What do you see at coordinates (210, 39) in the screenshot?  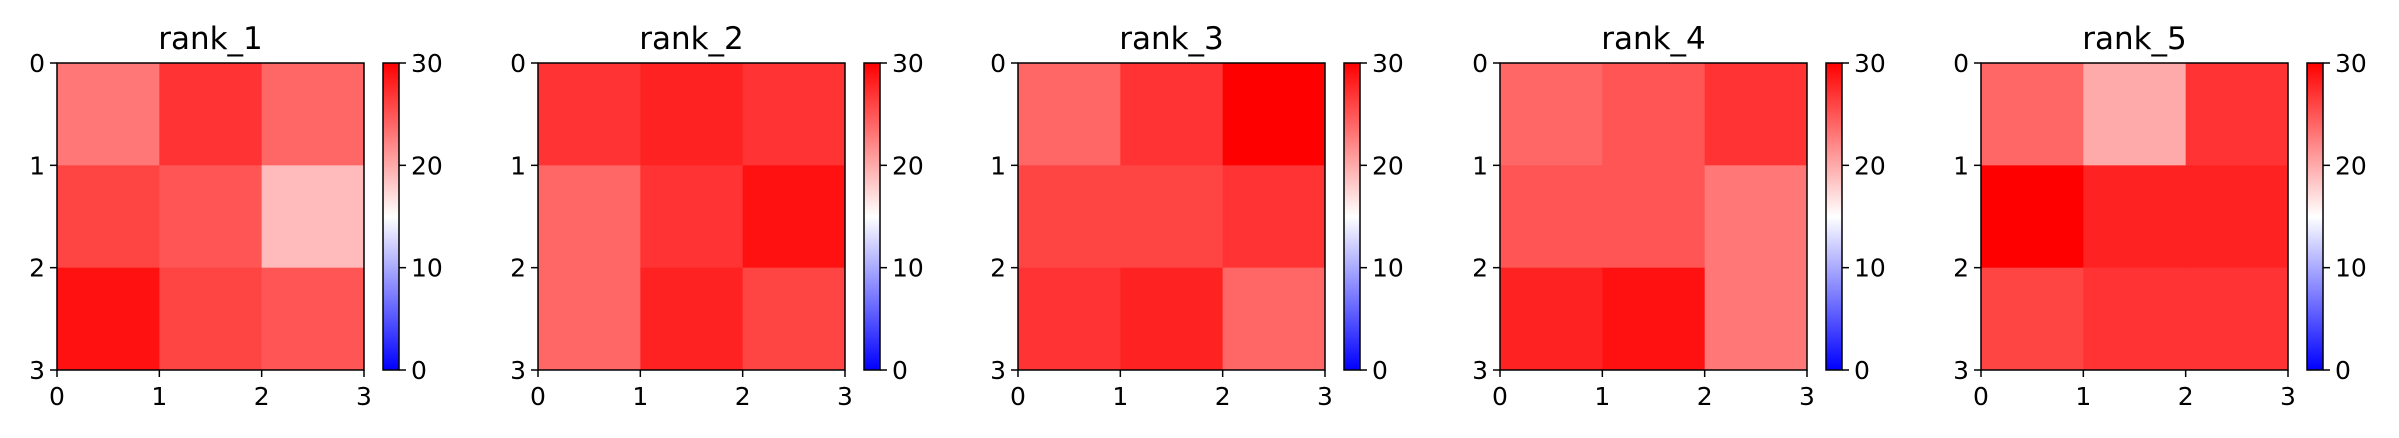 I see `chart-title: rank_1` at bounding box center [210, 39].